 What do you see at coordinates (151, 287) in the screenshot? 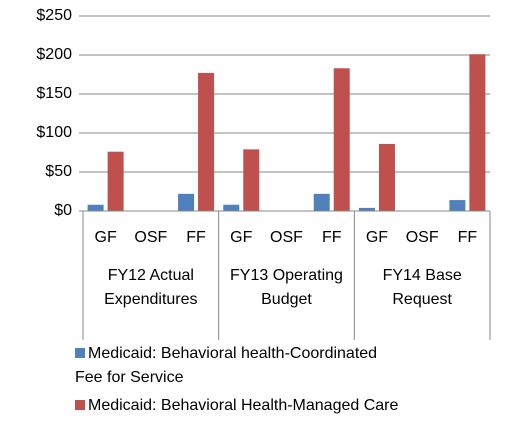
I see `group-label: FY12 Actual Expenditures` at bounding box center [151, 287].